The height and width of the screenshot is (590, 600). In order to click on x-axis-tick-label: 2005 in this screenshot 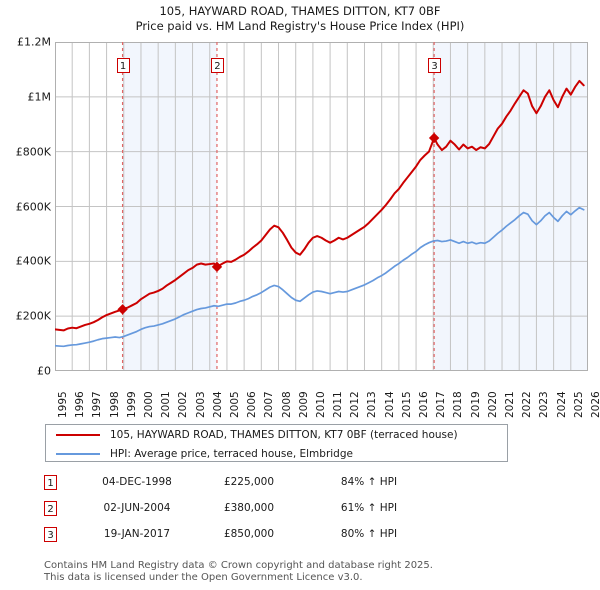, I will do `click(234, 404)`.